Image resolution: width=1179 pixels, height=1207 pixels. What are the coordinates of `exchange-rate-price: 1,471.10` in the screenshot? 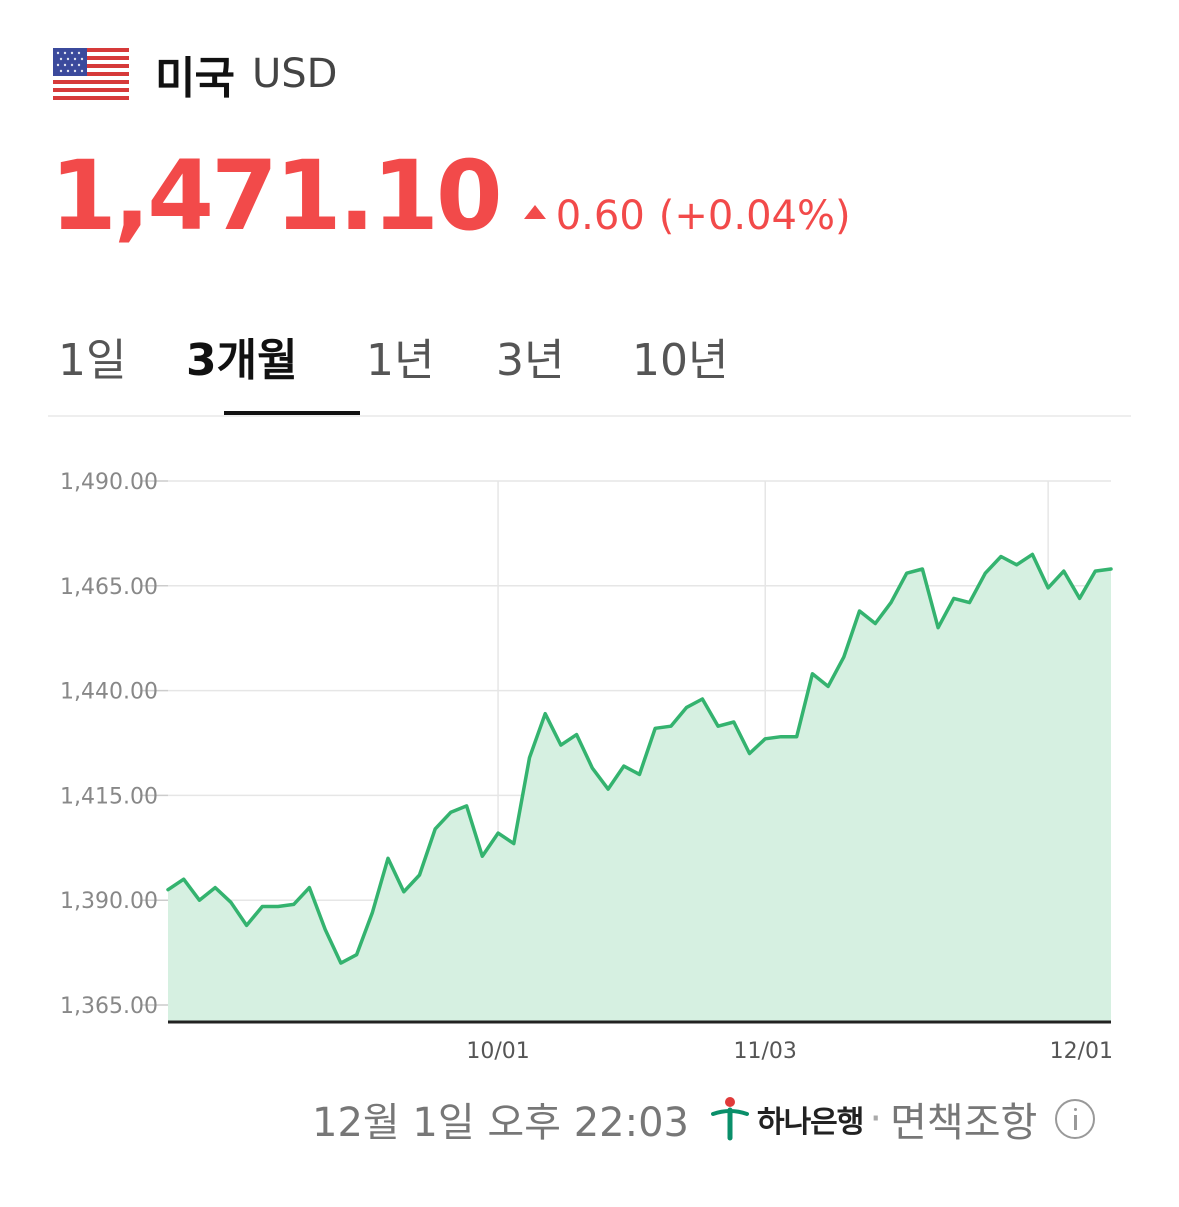 It's located at (276, 196).